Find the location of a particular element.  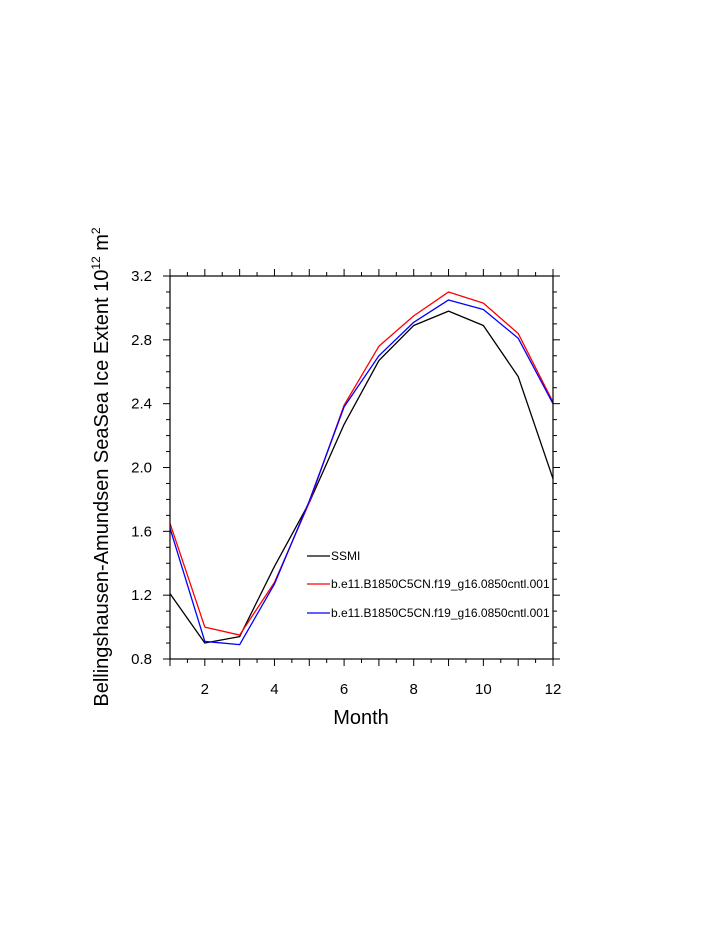

y-axis-title-unit: m is located at coordinates (102, 245).